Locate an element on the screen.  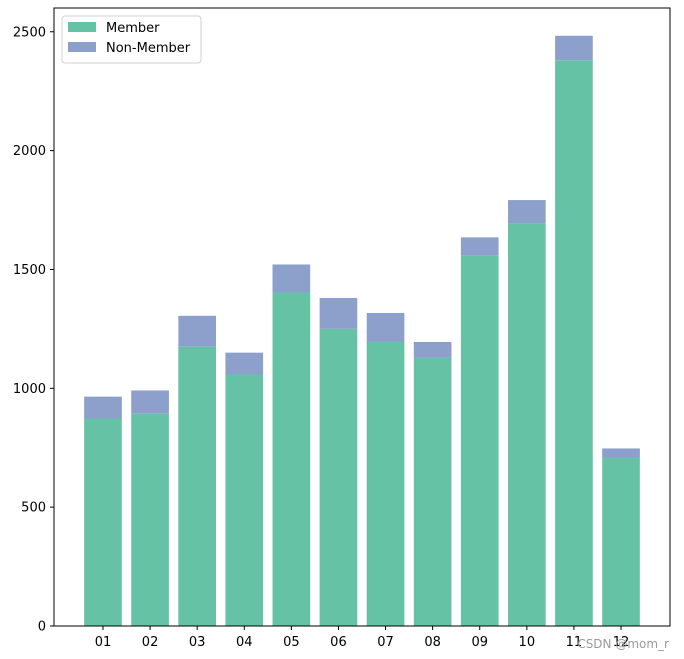
y-tick-label: 500 is located at coordinates (33, 508).